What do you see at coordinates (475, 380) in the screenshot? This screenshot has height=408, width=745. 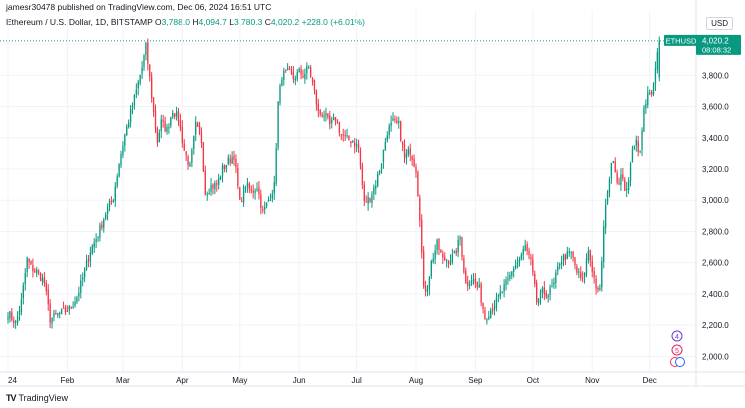 I see `x-tick-label: Sep` at bounding box center [475, 380].